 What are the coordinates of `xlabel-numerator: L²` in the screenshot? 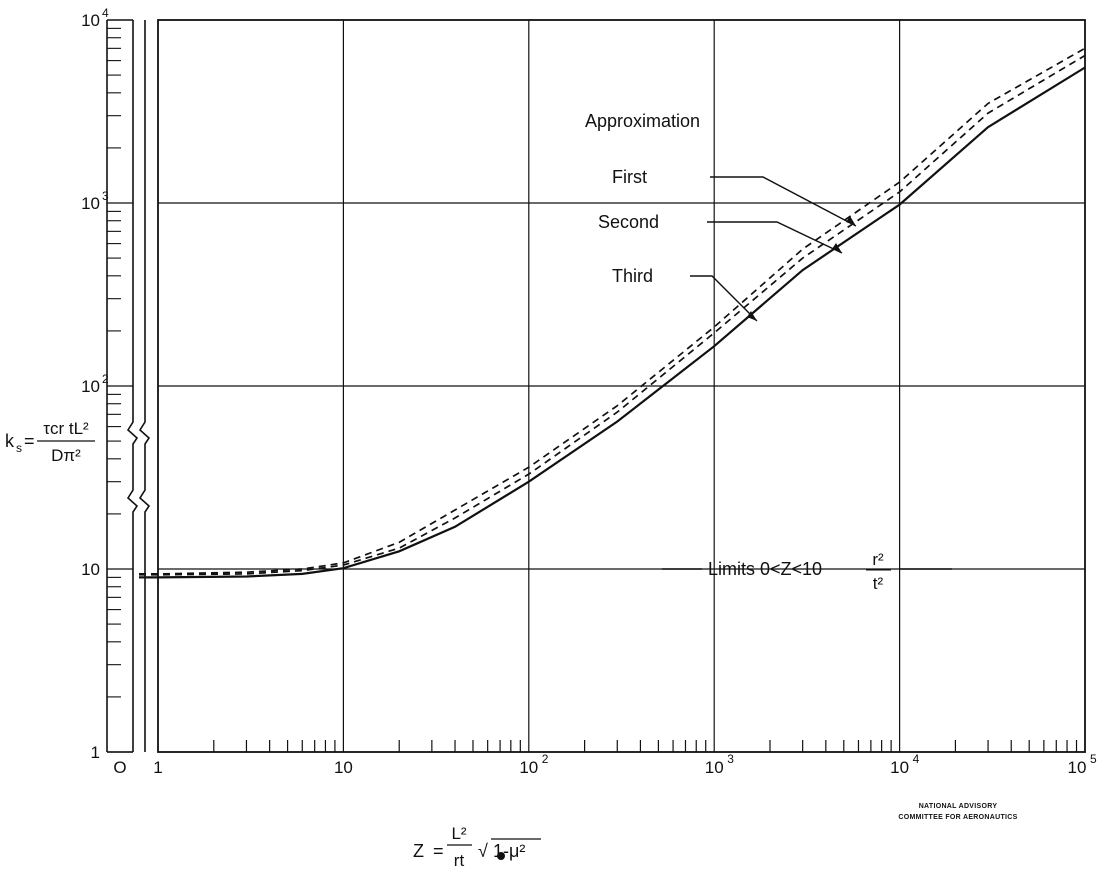 It's located at (458, 833).